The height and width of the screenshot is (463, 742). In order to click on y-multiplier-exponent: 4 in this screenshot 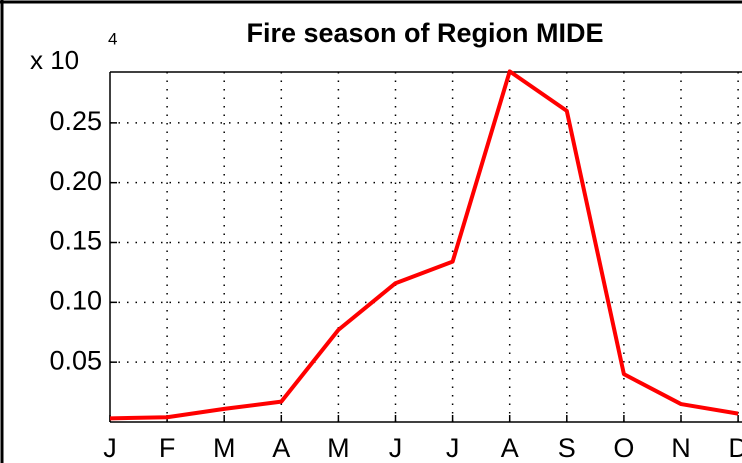, I will do `click(112, 38)`.